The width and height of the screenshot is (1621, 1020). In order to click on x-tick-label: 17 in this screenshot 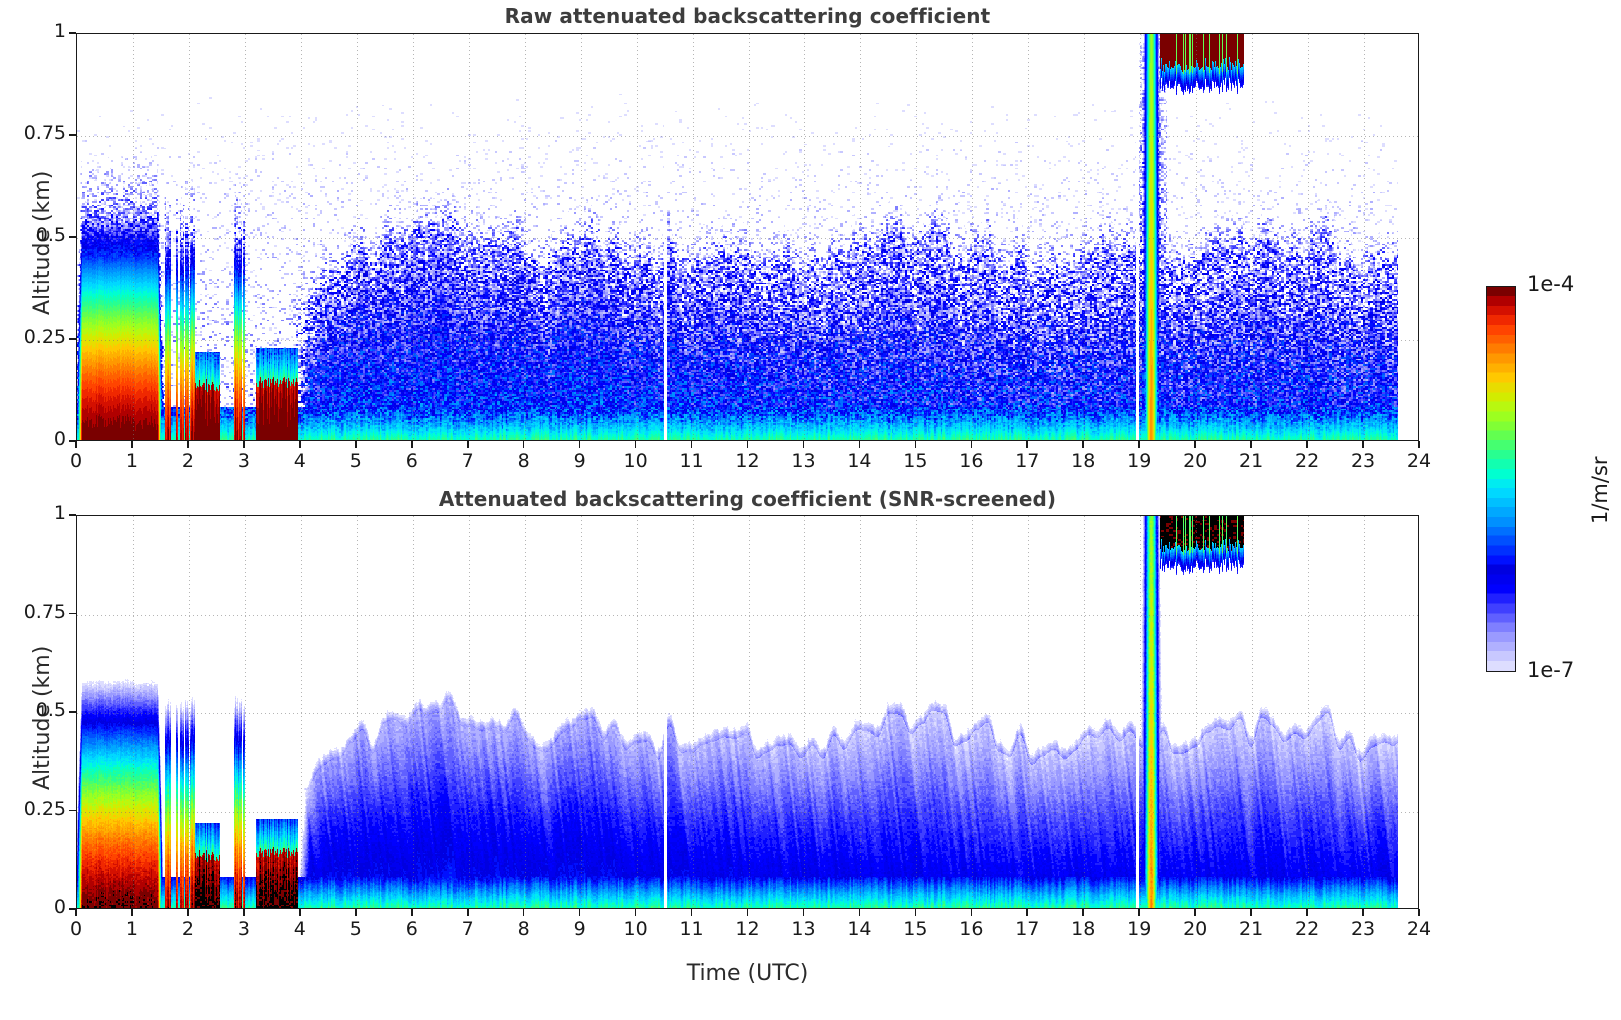, I will do `click(1027, 461)`.